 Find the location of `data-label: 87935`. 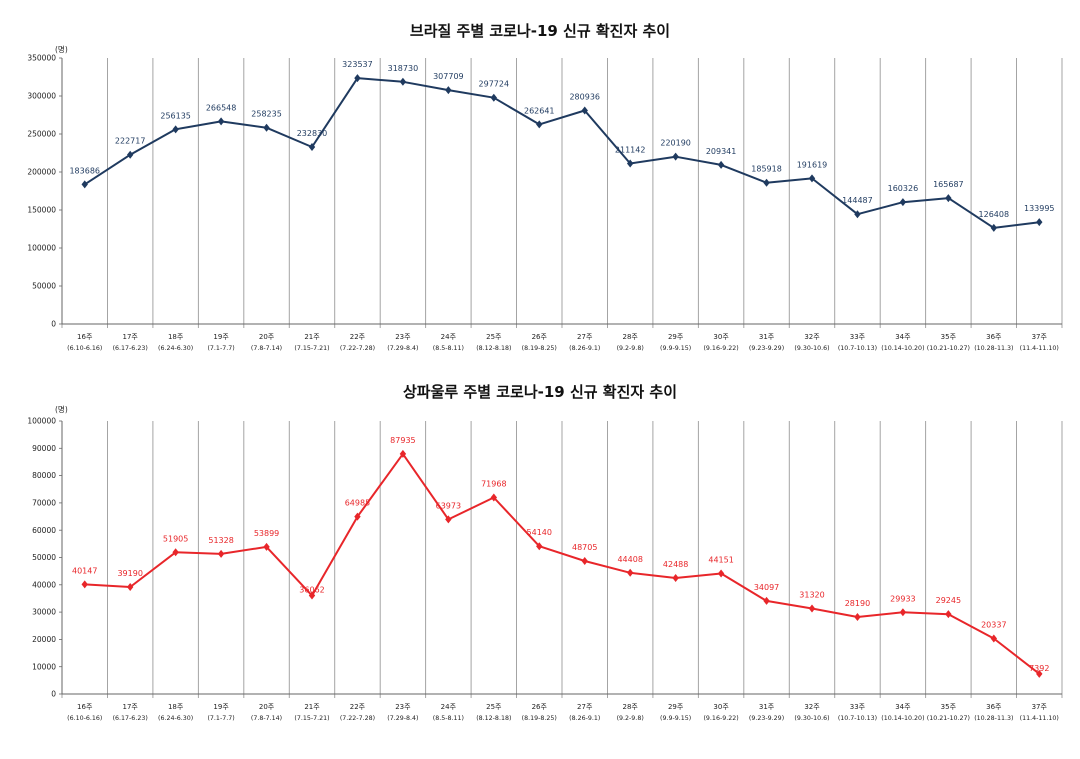

data-label: 87935 is located at coordinates (402, 440).